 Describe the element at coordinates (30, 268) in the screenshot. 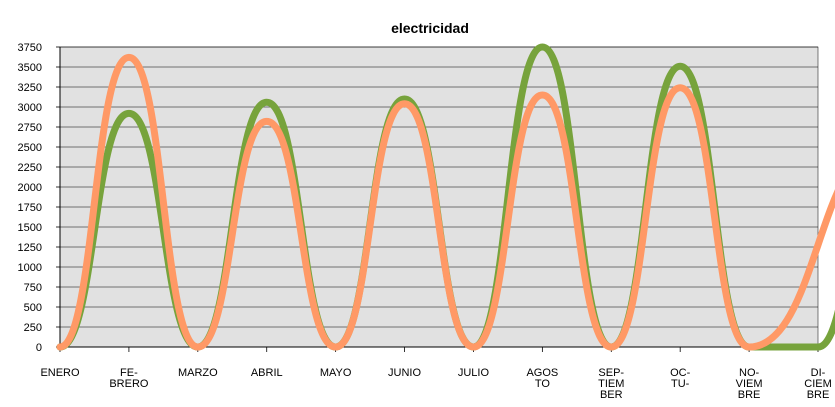

I see `y-tick-label: 1000` at that location.